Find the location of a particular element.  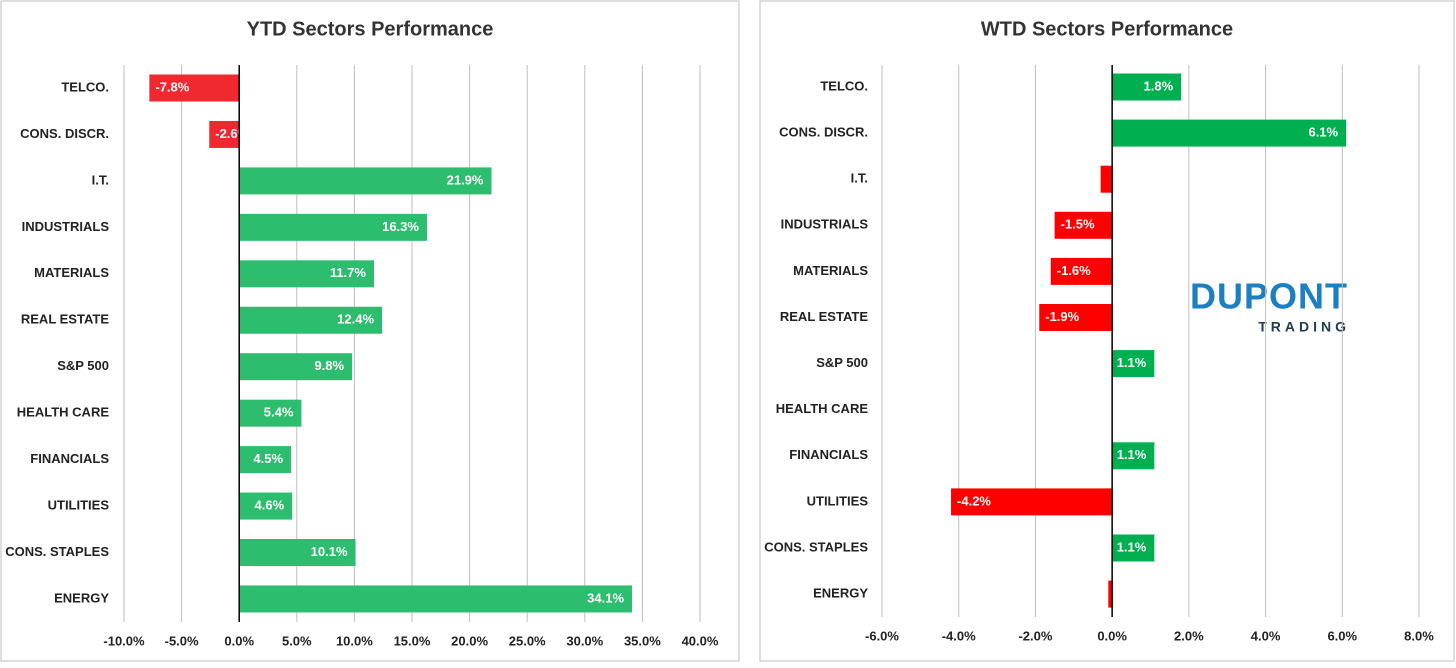

x-tick-label: 40.0% is located at coordinates (700, 640).